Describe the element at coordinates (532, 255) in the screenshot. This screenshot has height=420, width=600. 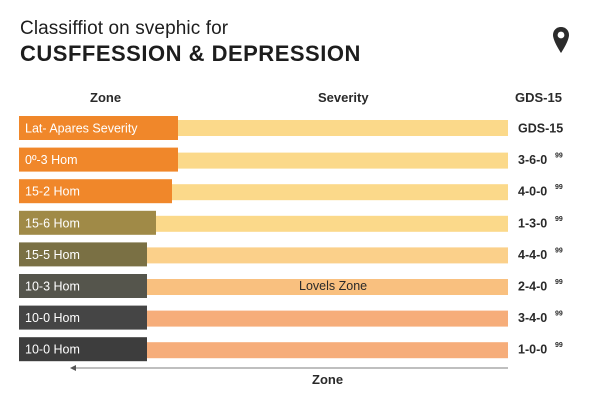
I see `gds-value: 4-4-0` at that location.